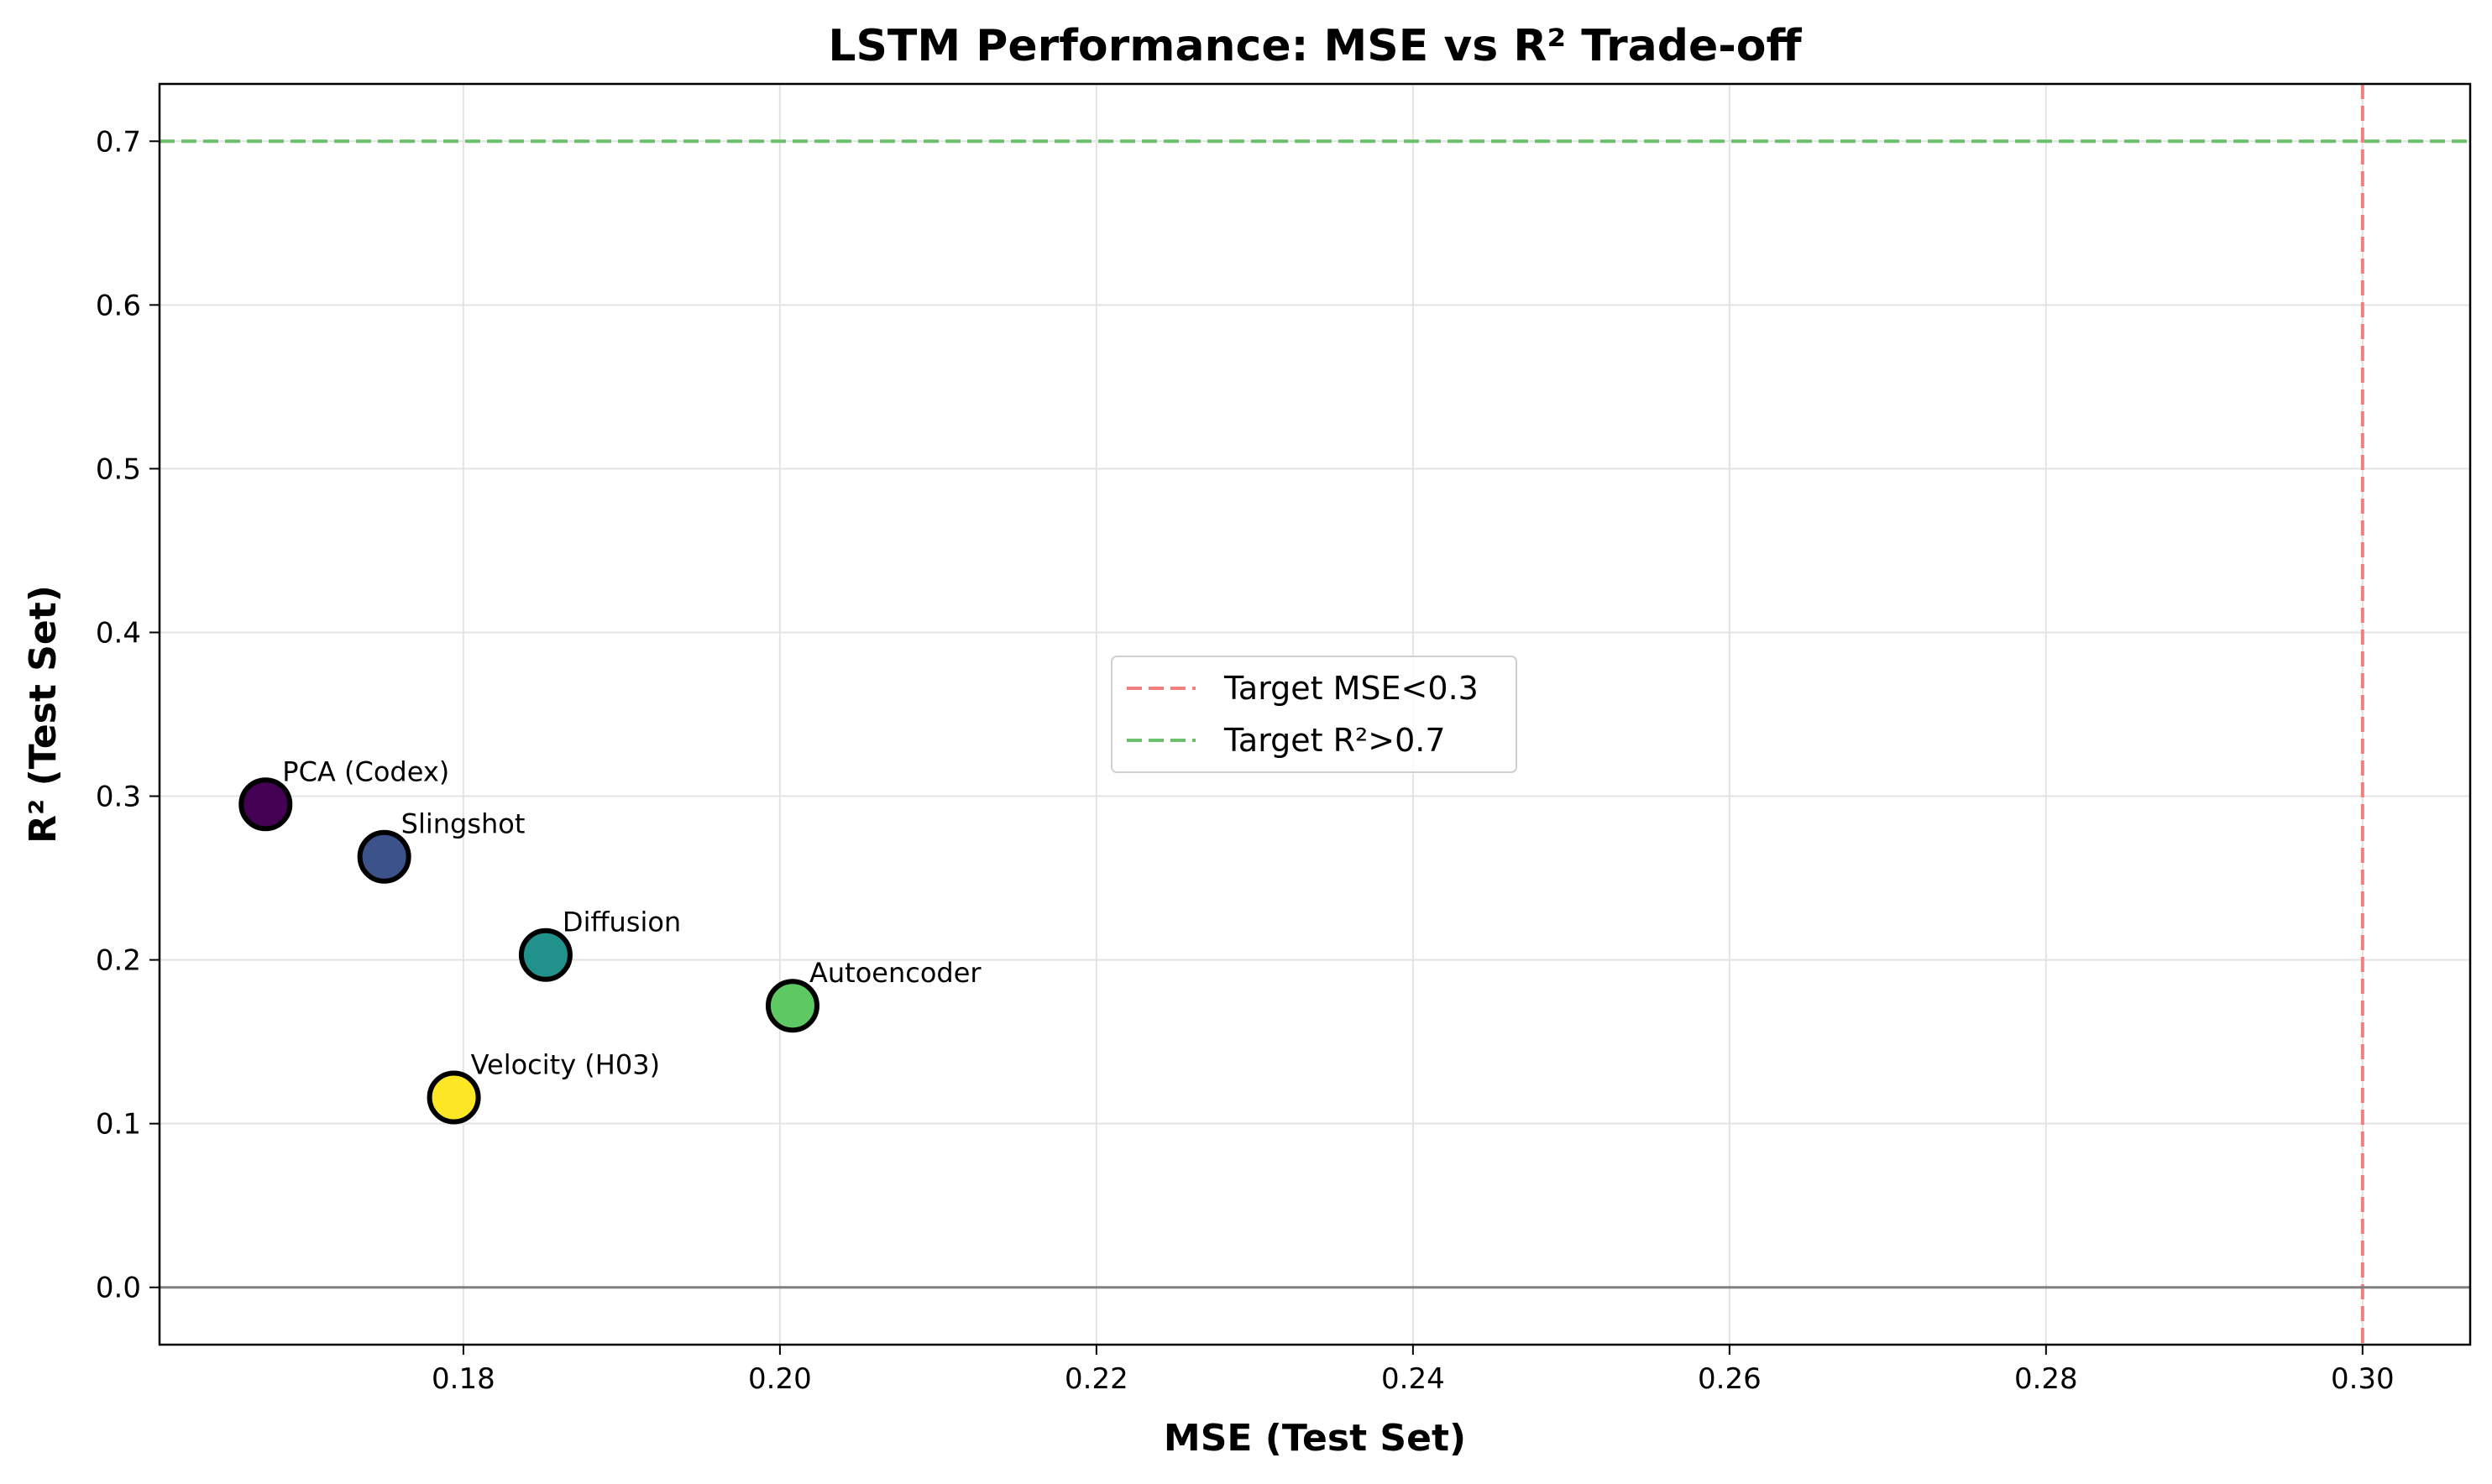 The width and height of the screenshot is (2492, 1484). What do you see at coordinates (118, 961) in the screenshot?
I see `y-tick-label: 0.2` at bounding box center [118, 961].